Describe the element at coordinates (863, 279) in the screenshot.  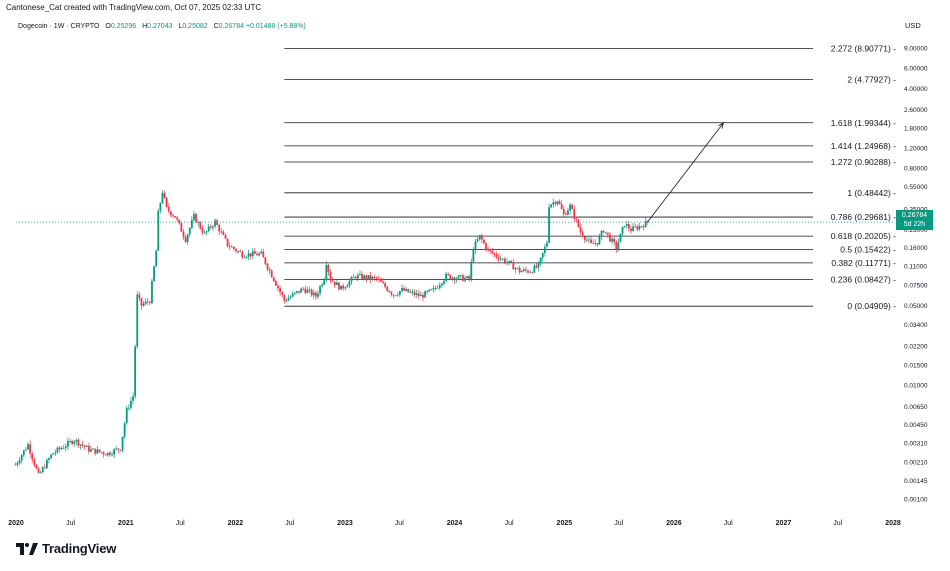
I see `fib-level-label: 0.236 (0.08427) -` at that location.